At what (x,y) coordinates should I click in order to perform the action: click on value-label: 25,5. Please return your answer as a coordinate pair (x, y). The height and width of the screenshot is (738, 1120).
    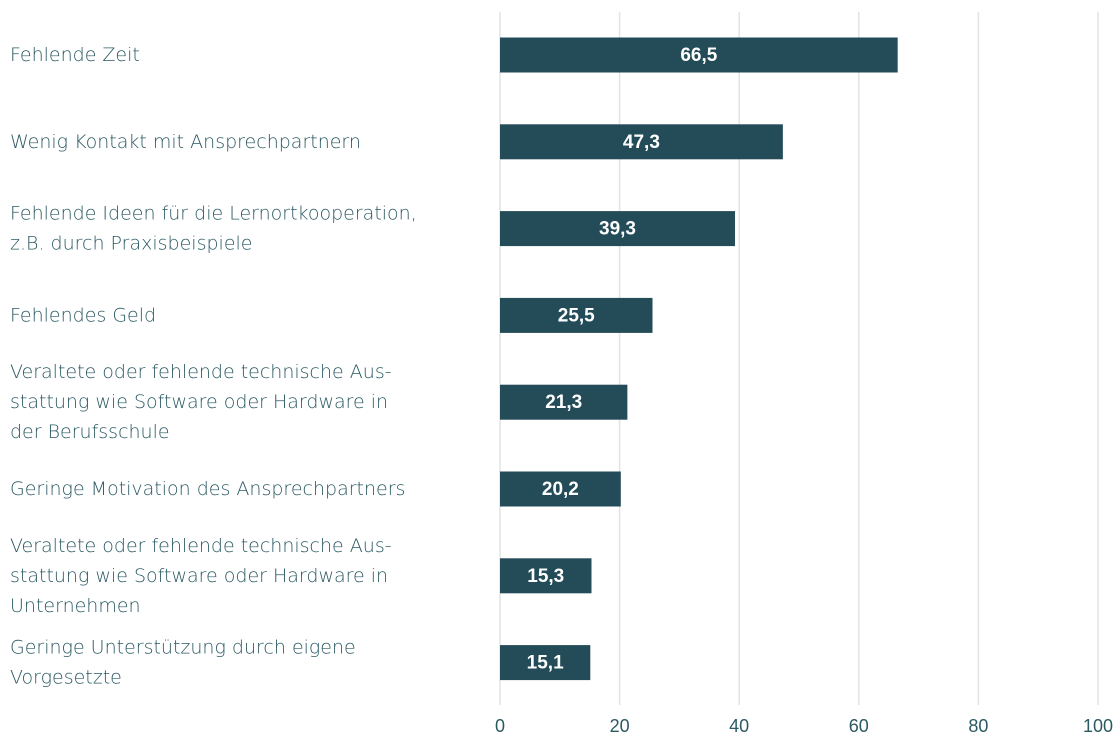
    Looking at the image, I should click on (576, 315).